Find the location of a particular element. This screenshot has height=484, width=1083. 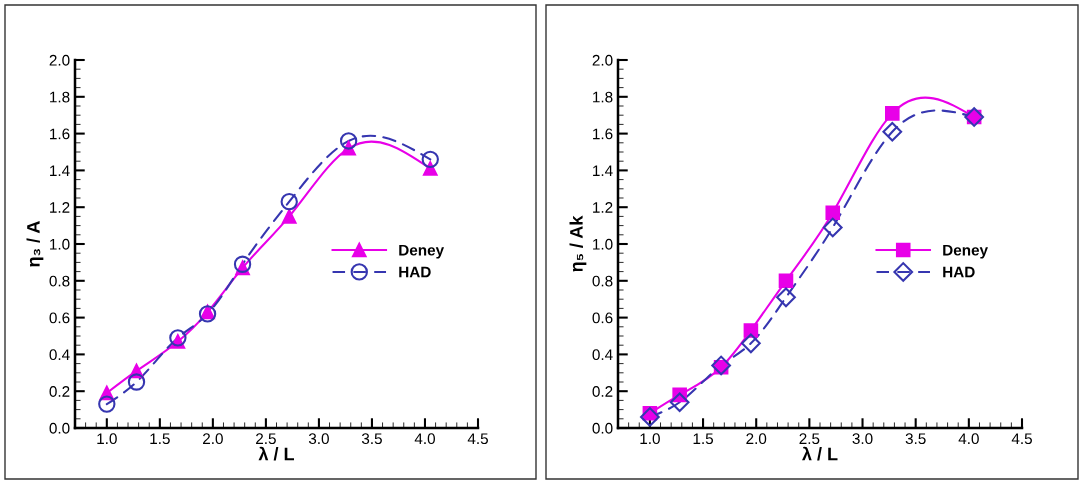

y-axis-title: η₅ / Ak is located at coordinates (578, 243).